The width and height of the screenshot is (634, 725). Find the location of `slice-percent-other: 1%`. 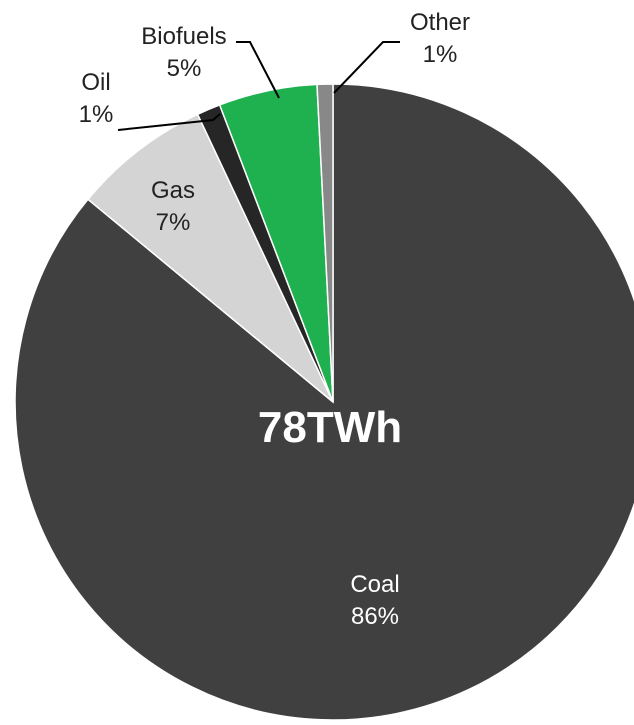

slice-percent-other: 1% is located at coordinates (440, 54).